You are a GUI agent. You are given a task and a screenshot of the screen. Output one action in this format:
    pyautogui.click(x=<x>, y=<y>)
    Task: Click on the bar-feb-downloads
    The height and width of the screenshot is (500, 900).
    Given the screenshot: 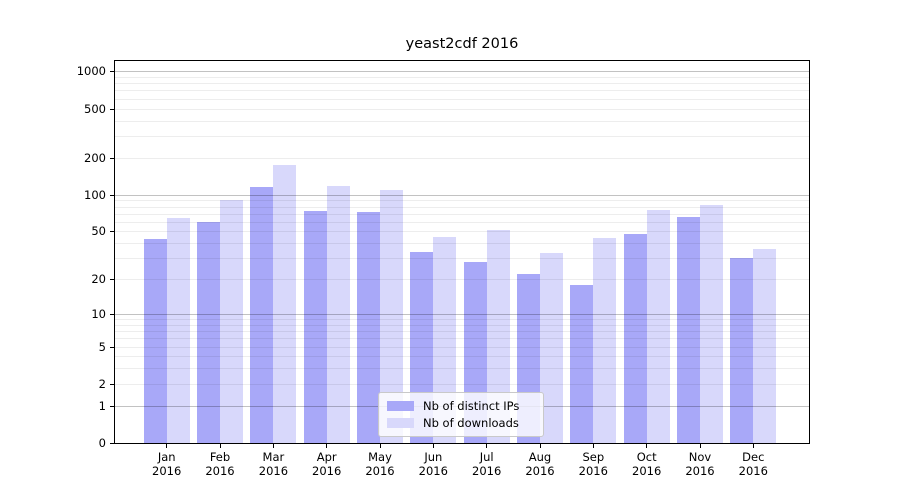 What is the action you would take?
    pyautogui.click(x=231, y=321)
    